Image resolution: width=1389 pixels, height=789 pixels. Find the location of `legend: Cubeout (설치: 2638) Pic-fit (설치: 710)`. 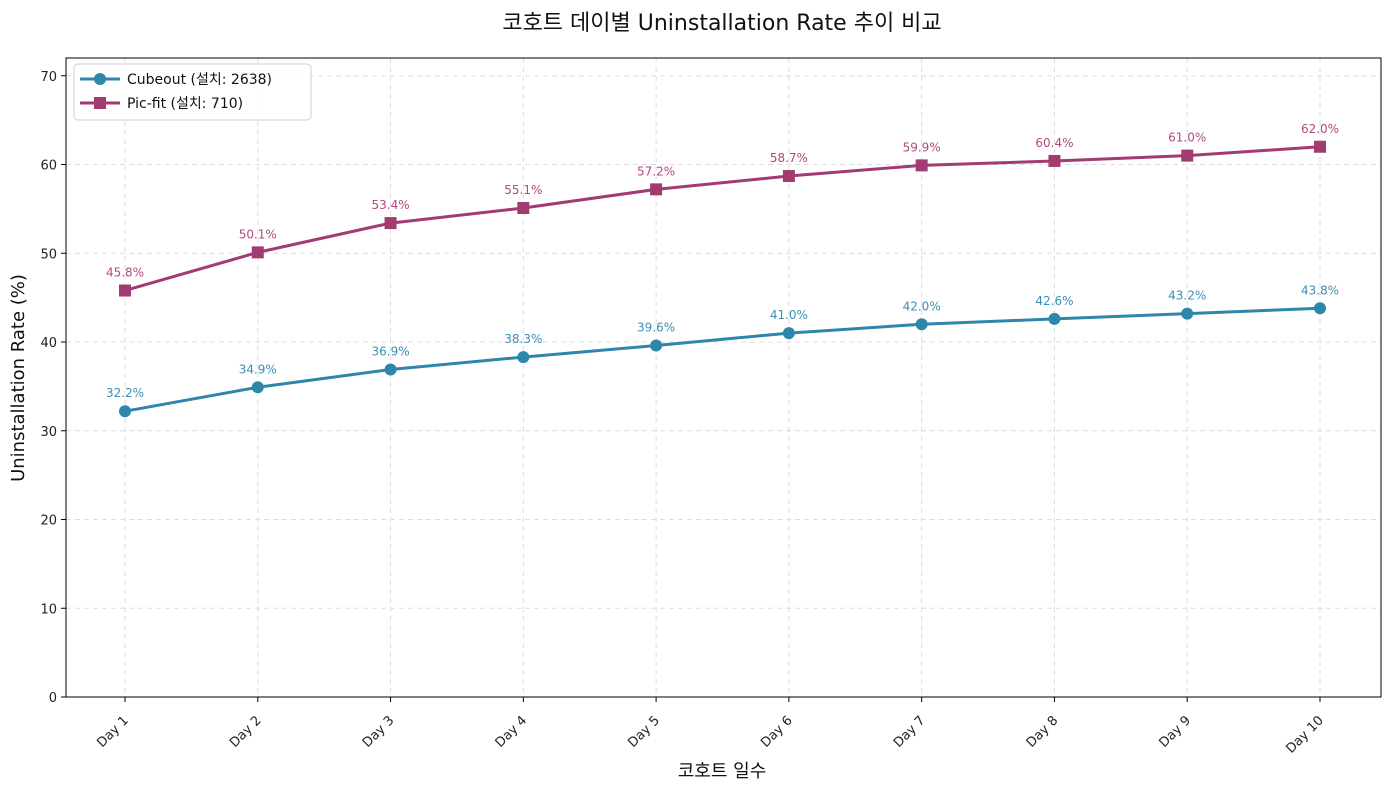

legend: Cubeout (설치: 2638) Pic-fit (설치: 710) is located at coordinates (192, 92).